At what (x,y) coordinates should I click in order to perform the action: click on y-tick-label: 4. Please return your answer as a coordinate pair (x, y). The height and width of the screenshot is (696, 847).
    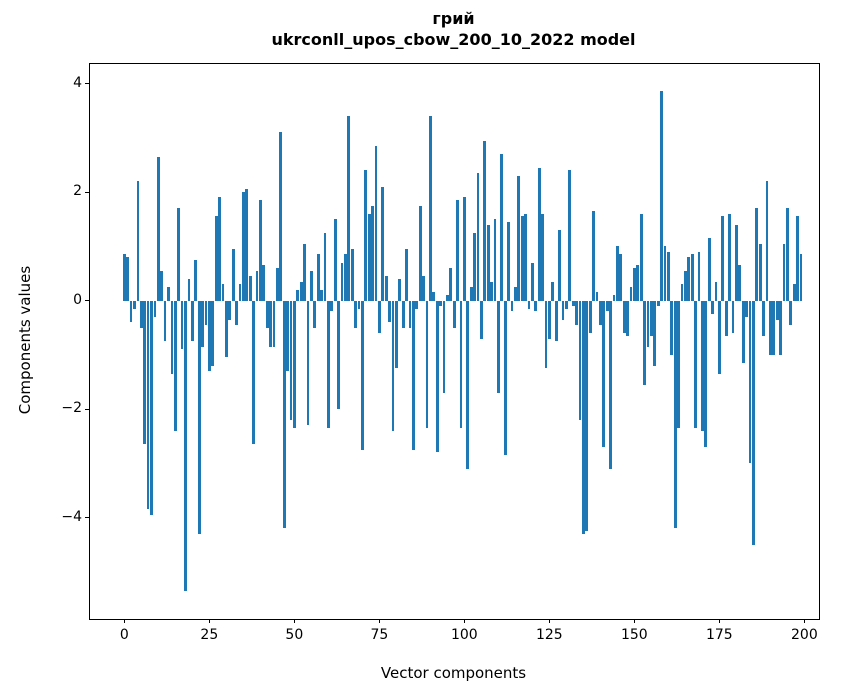
    Looking at the image, I should click on (77, 82).